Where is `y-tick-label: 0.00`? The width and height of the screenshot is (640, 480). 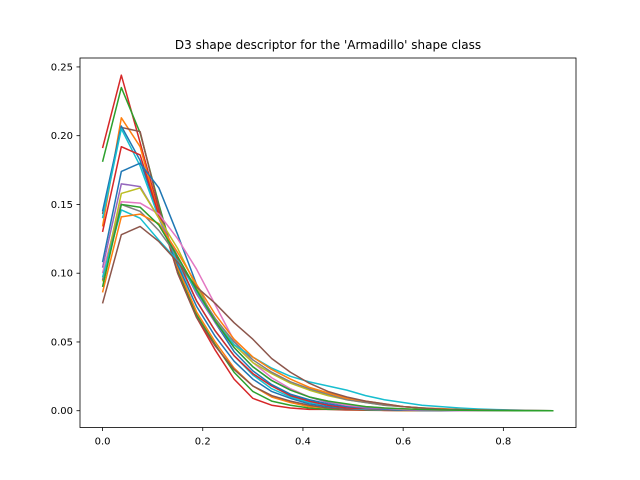 y-tick-label: 0.00 is located at coordinates (62, 411).